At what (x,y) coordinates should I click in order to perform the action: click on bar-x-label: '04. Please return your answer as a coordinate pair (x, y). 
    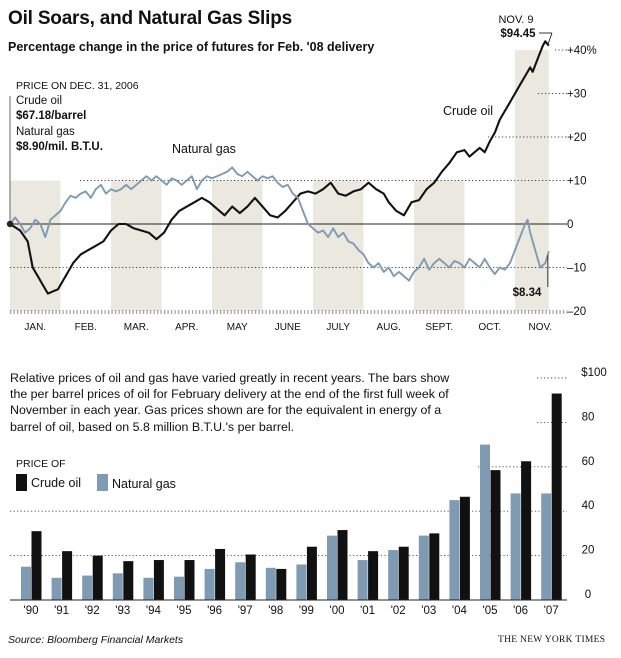
    Looking at the image, I should click on (460, 611).